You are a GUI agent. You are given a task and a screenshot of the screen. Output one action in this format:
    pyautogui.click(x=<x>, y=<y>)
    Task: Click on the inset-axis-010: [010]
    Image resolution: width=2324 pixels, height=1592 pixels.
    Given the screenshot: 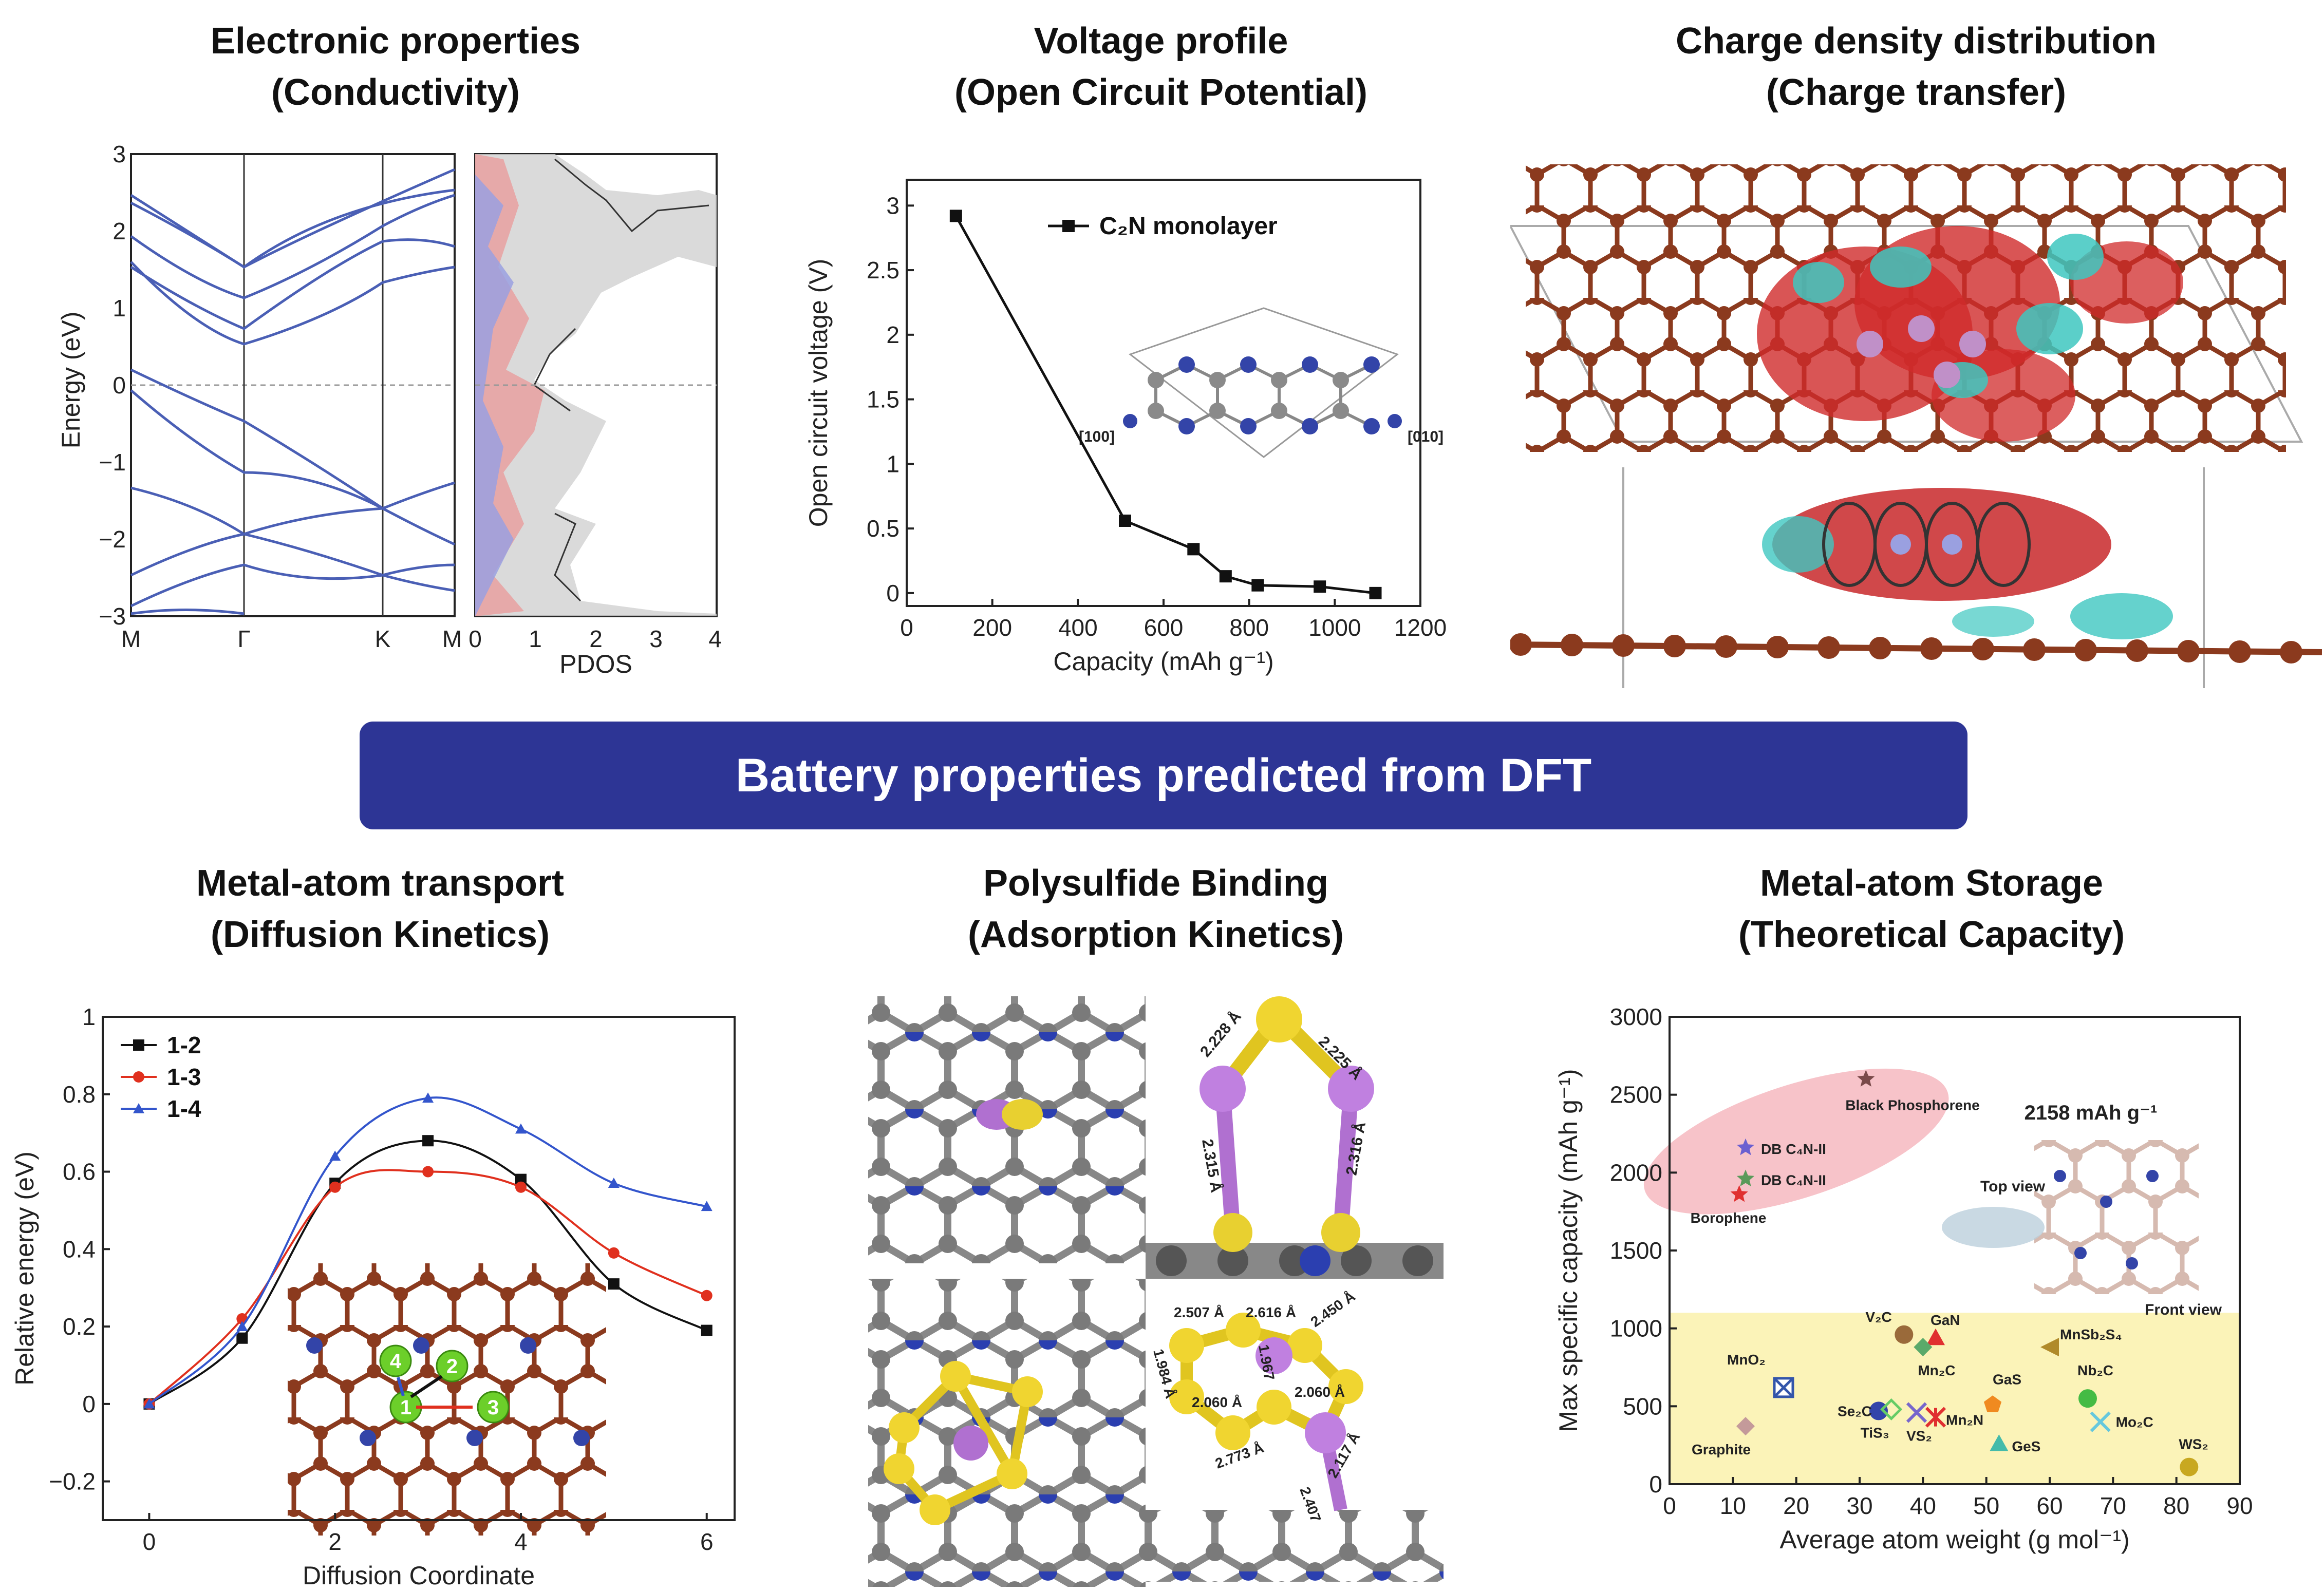 What is the action you would take?
    pyautogui.click(x=1426, y=436)
    